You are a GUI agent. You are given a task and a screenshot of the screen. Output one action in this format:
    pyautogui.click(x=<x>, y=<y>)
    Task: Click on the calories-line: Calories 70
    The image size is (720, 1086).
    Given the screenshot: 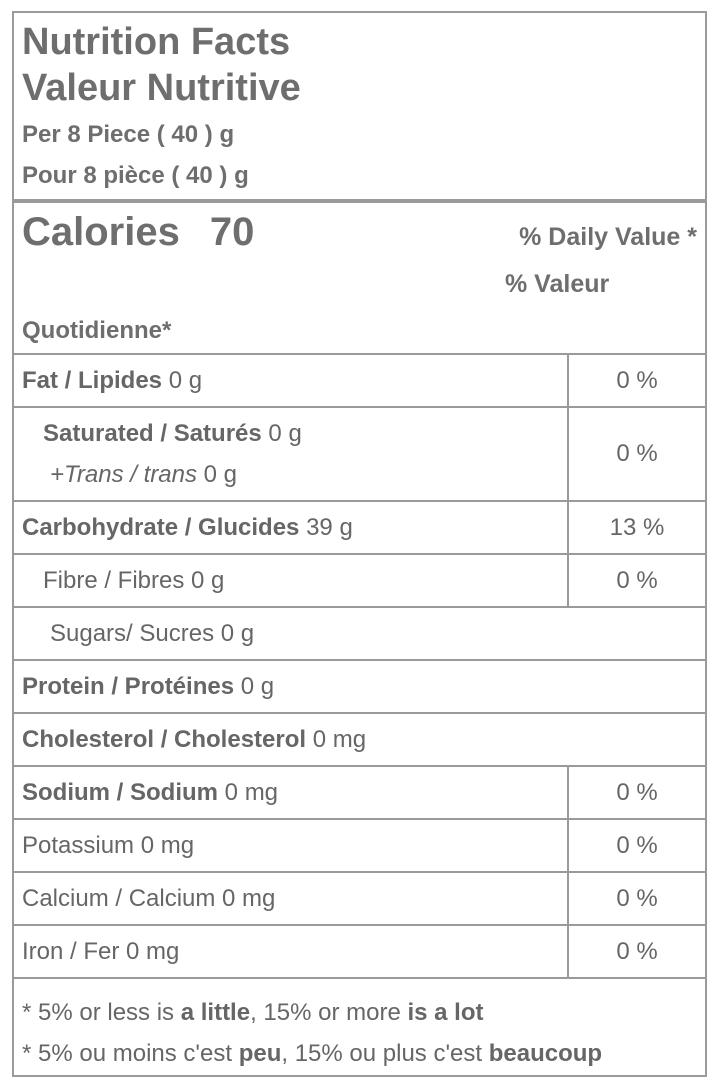 What is the action you would take?
    pyautogui.click(x=138, y=232)
    